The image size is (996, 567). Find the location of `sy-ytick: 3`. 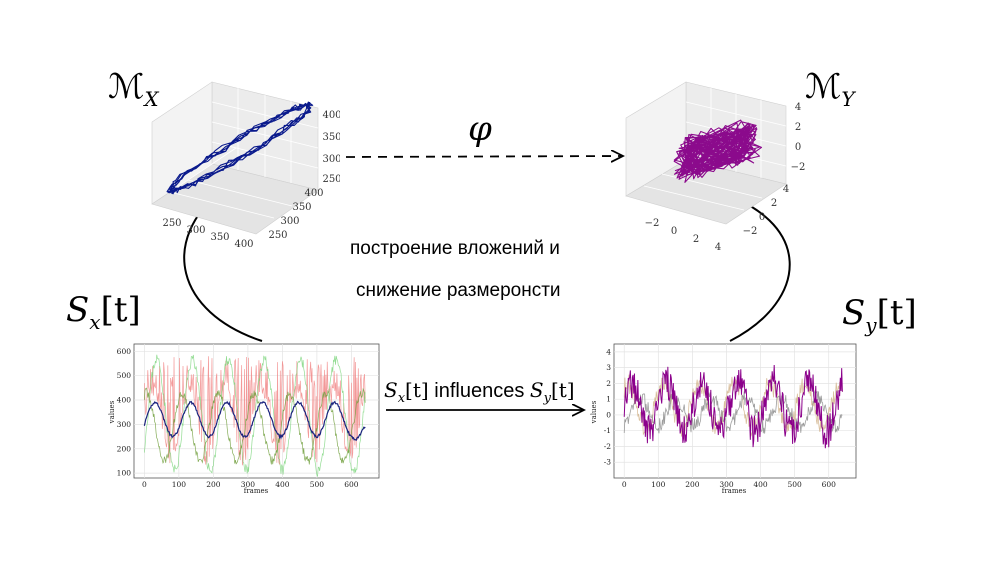

sy-ytick: 3 is located at coordinates (608, 367).